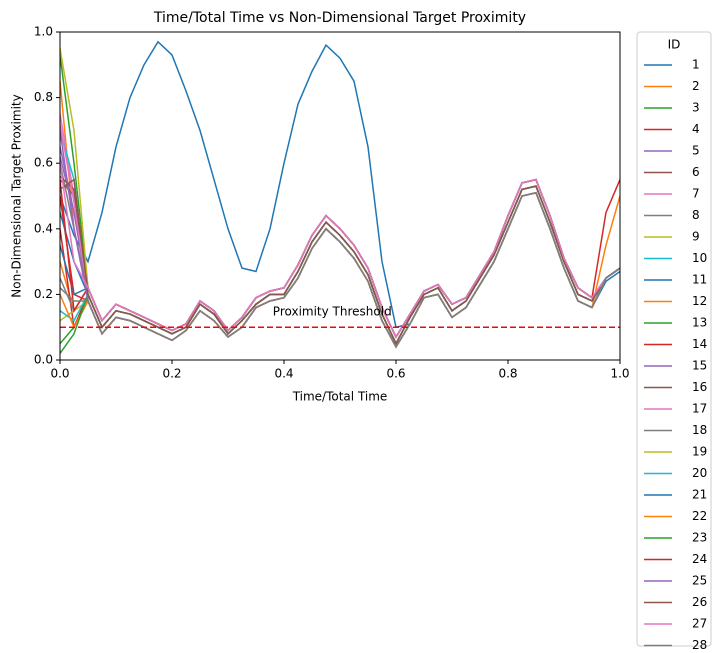 The height and width of the screenshot is (653, 725). Describe the element at coordinates (619, 374) in the screenshot. I see `x-tick-label: 1.0` at that location.